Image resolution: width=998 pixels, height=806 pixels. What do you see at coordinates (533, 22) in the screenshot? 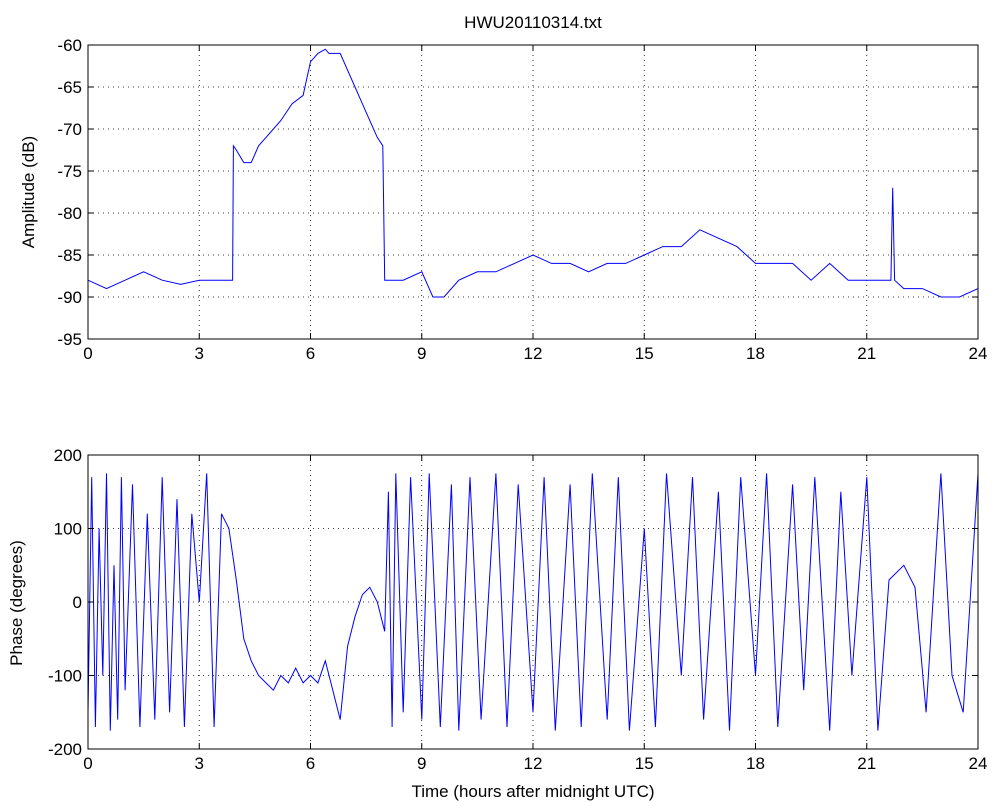
I see `chart-title: HWU20110314.txt` at bounding box center [533, 22].